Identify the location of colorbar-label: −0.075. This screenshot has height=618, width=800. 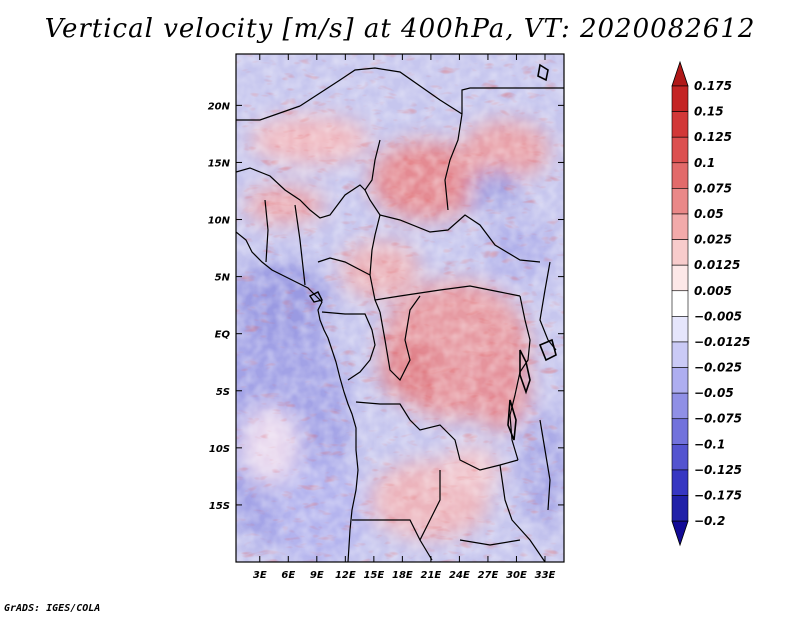
(718, 419).